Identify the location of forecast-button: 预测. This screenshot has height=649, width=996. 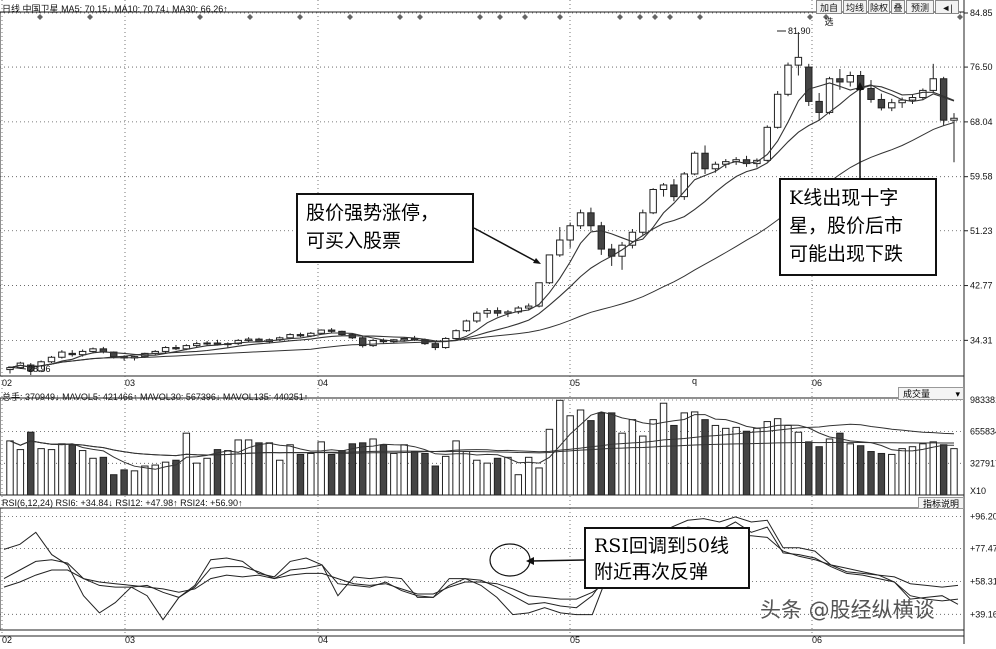
(920, 7).